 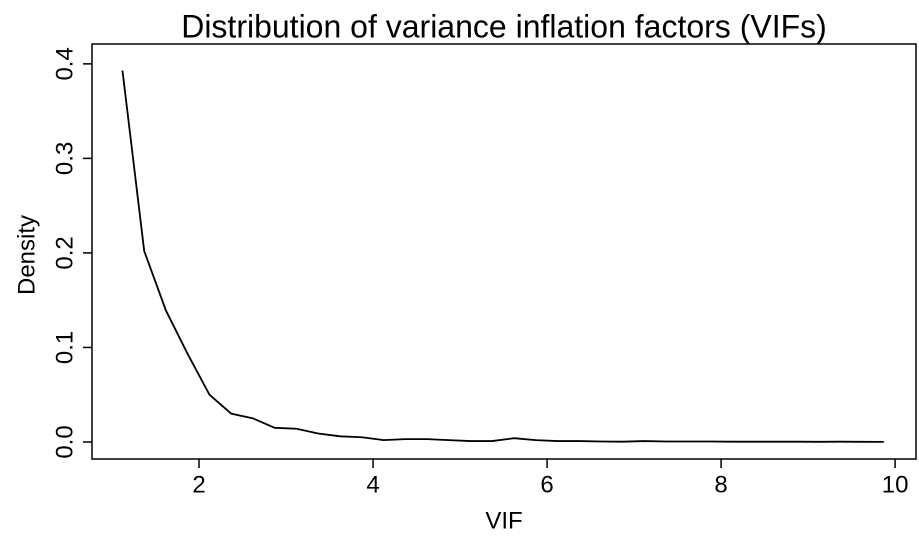 I want to click on y-tick-label: 0.0, so click(x=64, y=441).